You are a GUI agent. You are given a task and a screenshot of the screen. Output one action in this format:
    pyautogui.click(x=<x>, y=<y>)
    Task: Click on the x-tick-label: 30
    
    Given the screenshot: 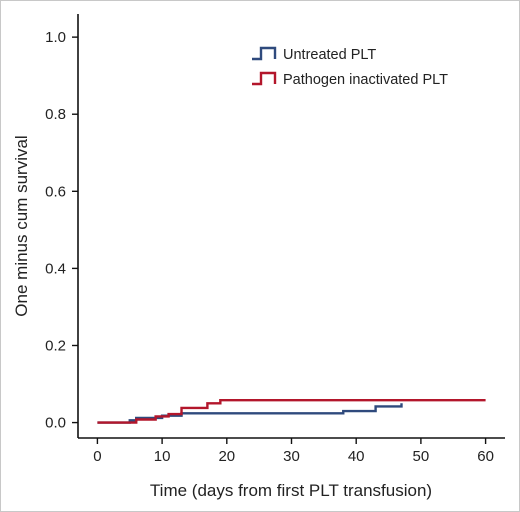 What is the action you would take?
    pyautogui.click(x=291, y=456)
    